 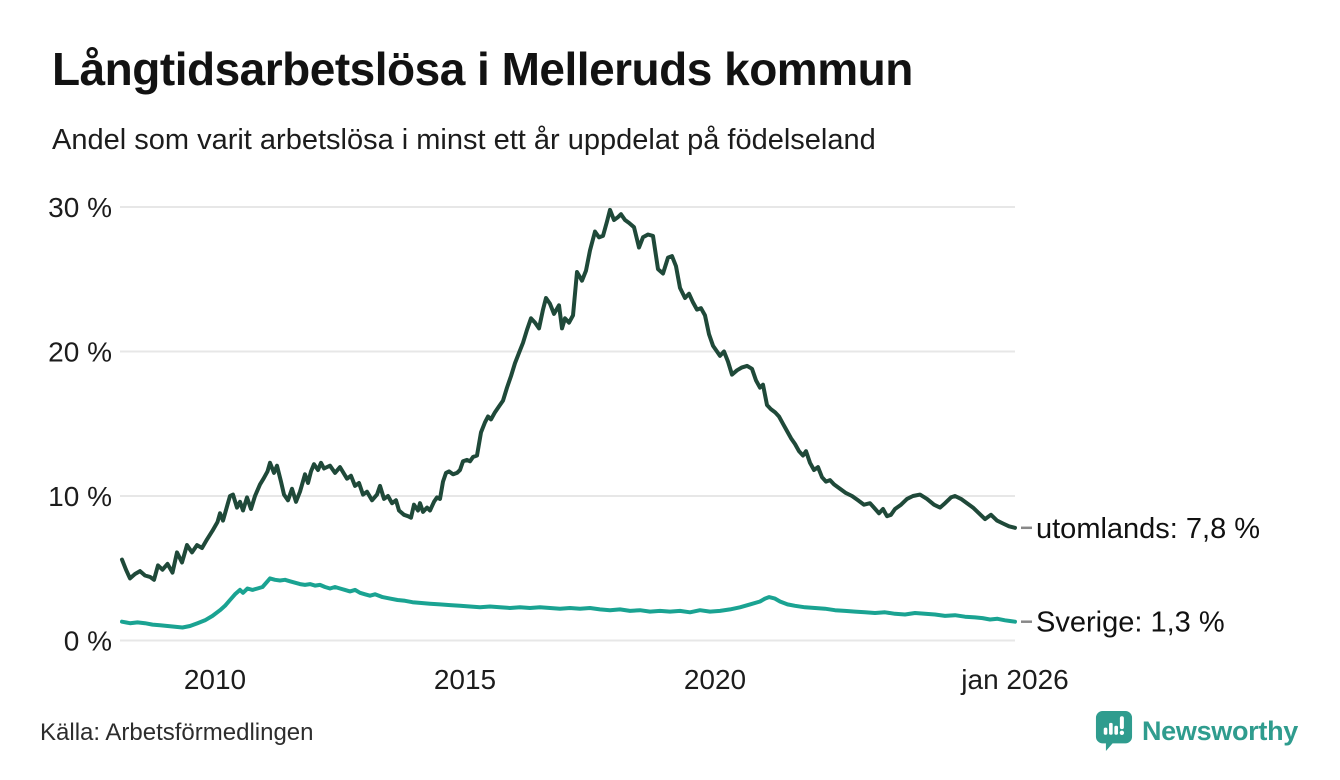 I want to click on brand-name: Newsworthy, so click(x=1219, y=730).